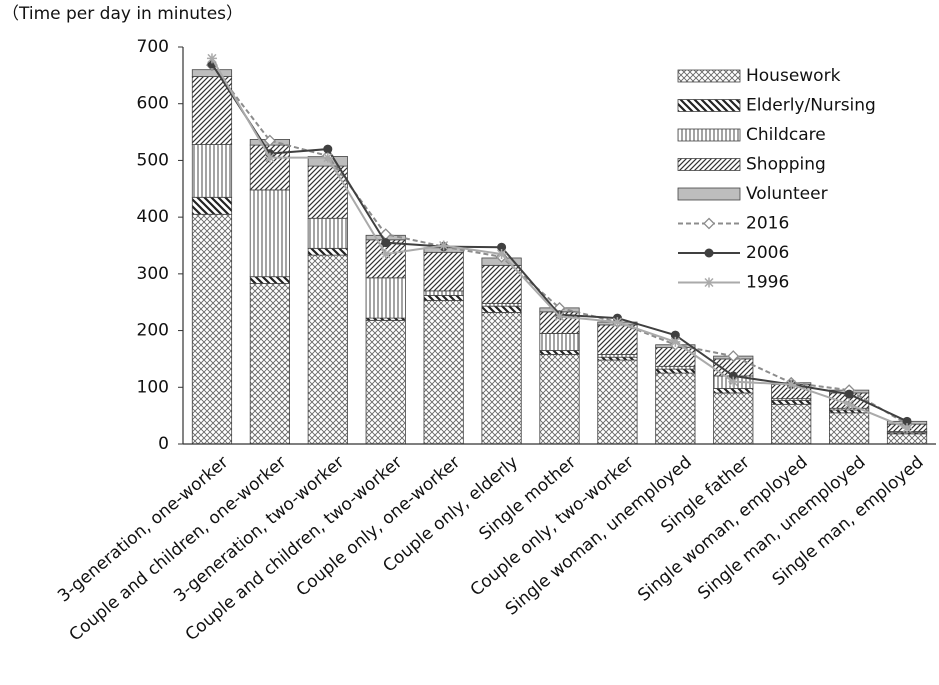  Describe the element at coordinates (122, 14) in the screenshot. I see `y-axis-label: （Time per day in minutes）` at that location.